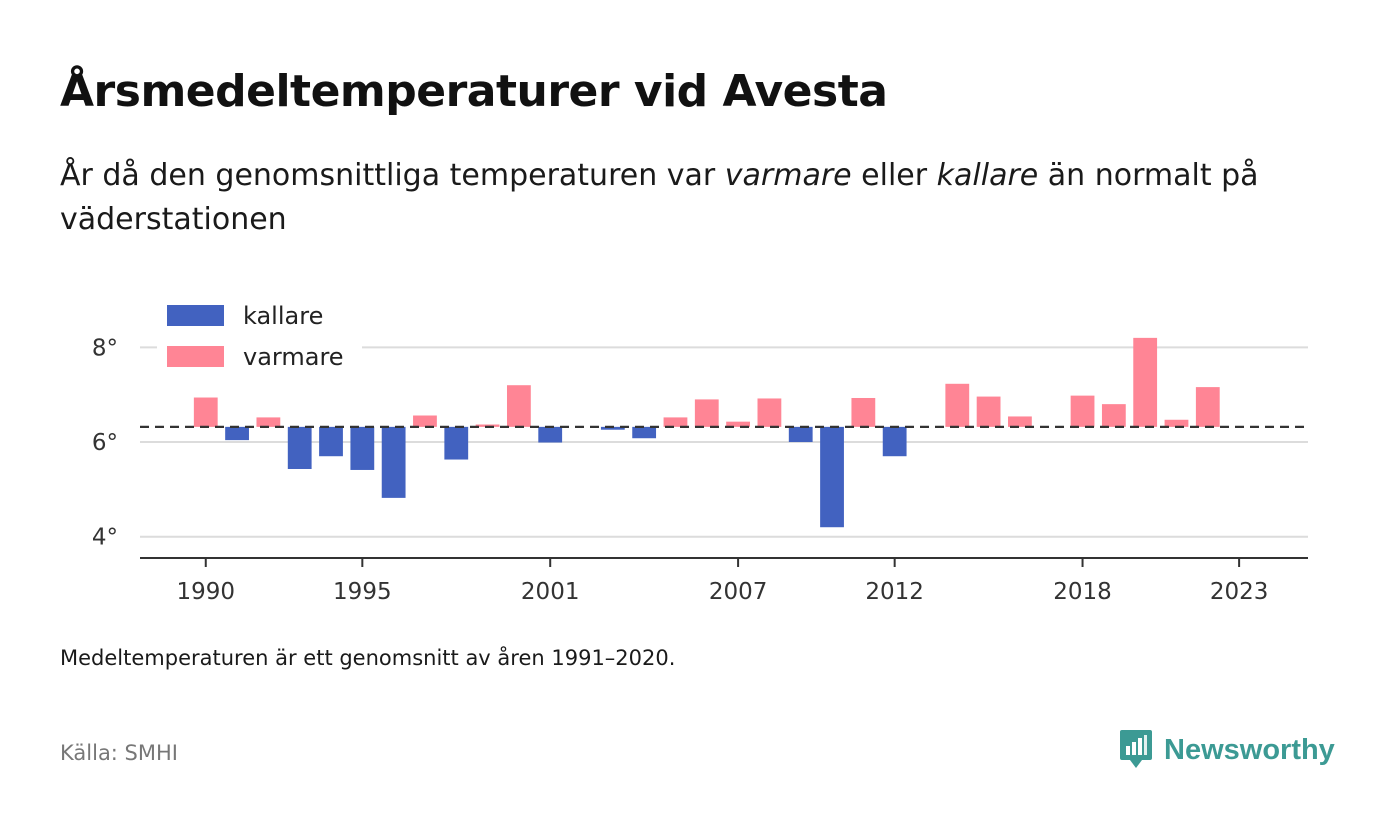  I want to click on bar-2016, so click(1020, 421).